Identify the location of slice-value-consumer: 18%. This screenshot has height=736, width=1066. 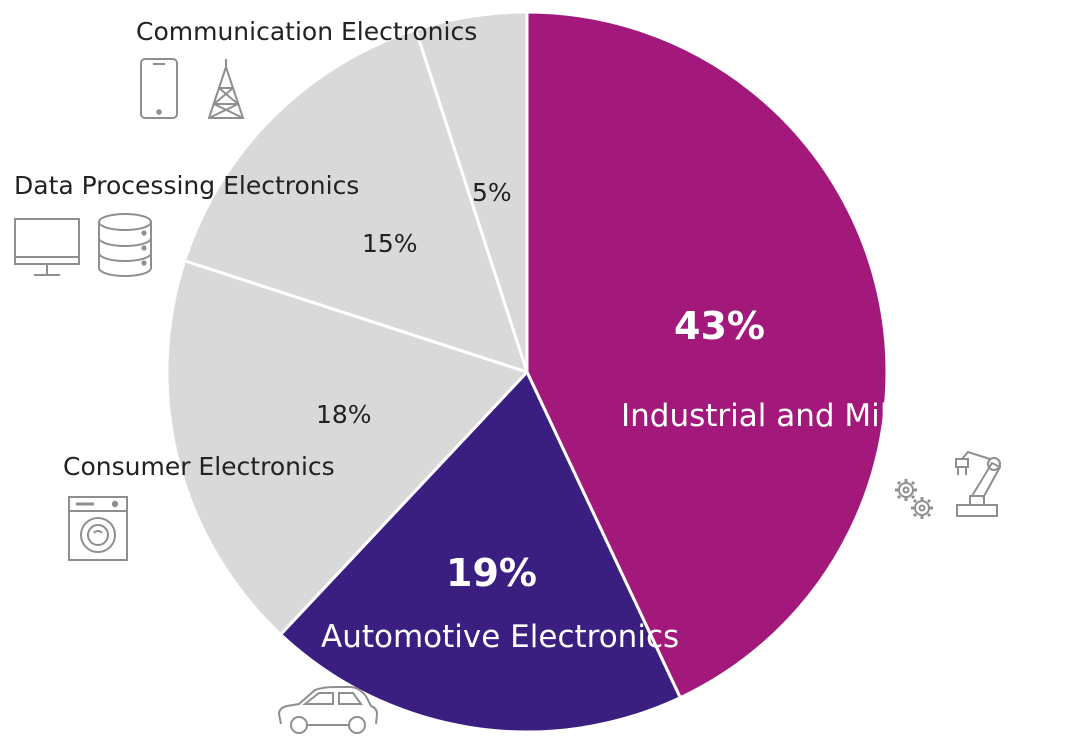
(344, 414).